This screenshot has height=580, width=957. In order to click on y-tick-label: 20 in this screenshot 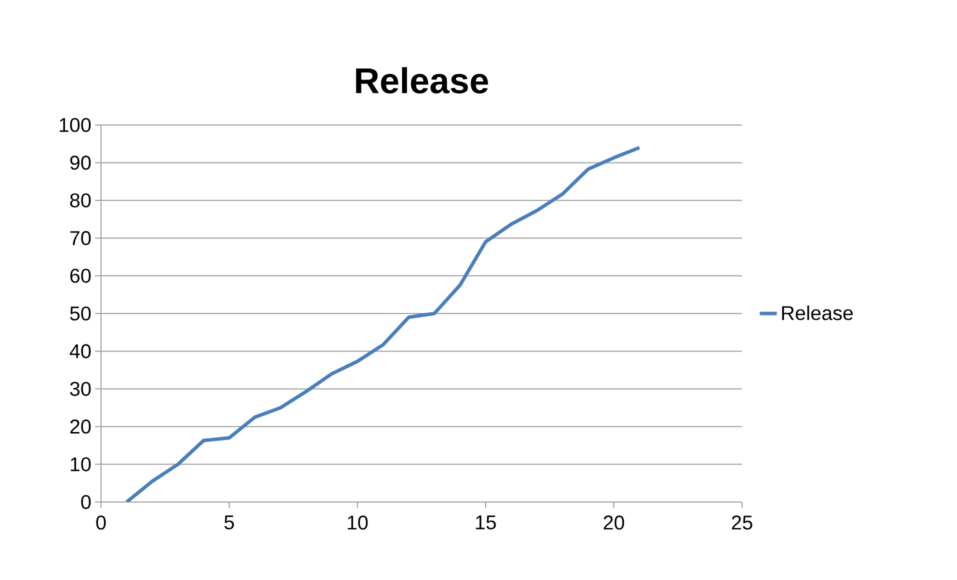, I will do `click(80, 427)`.